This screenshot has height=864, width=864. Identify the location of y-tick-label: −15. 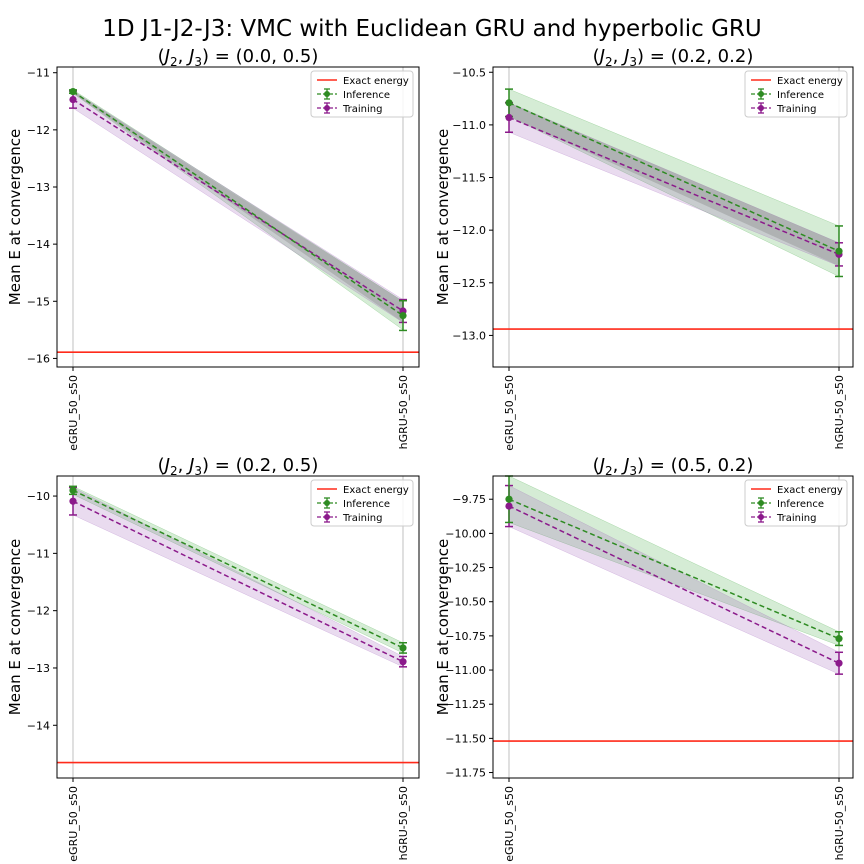
(38, 301).